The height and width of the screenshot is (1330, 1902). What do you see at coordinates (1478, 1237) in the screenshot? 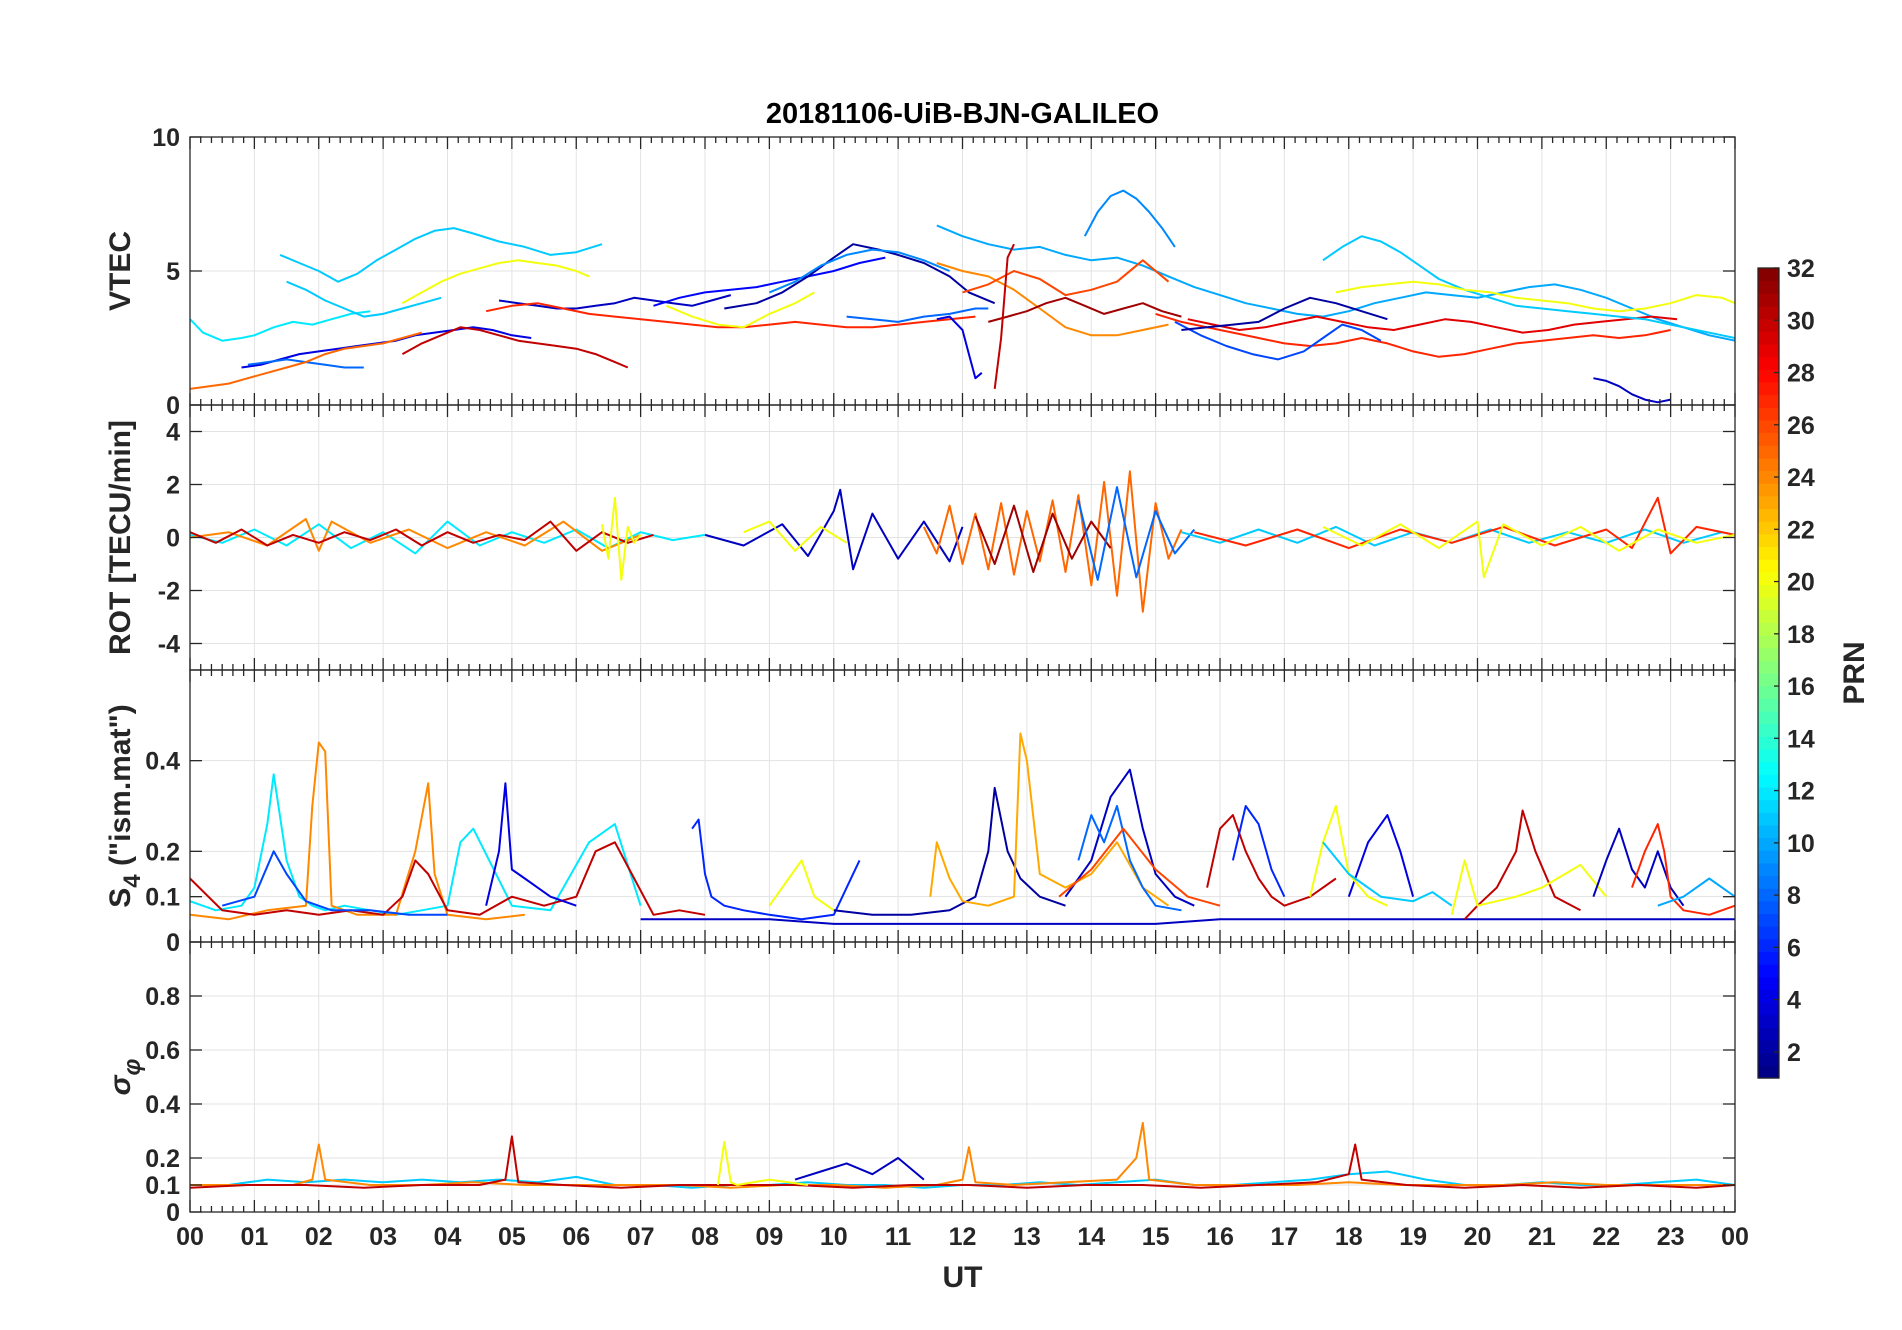
I see `x-tick-label: 20` at bounding box center [1478, 1237].